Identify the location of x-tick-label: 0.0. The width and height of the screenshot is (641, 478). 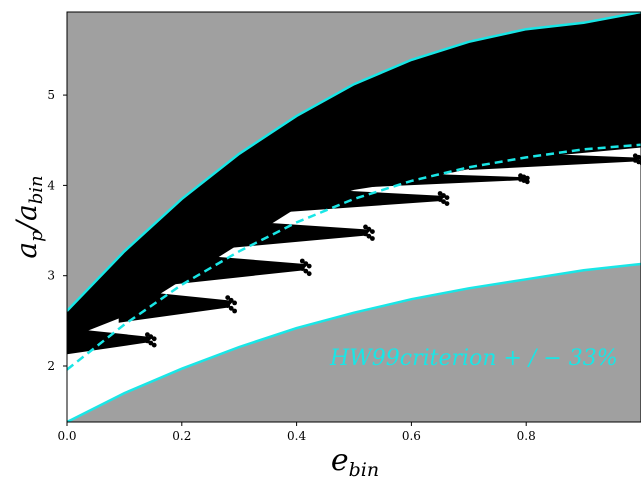
(66, 436).